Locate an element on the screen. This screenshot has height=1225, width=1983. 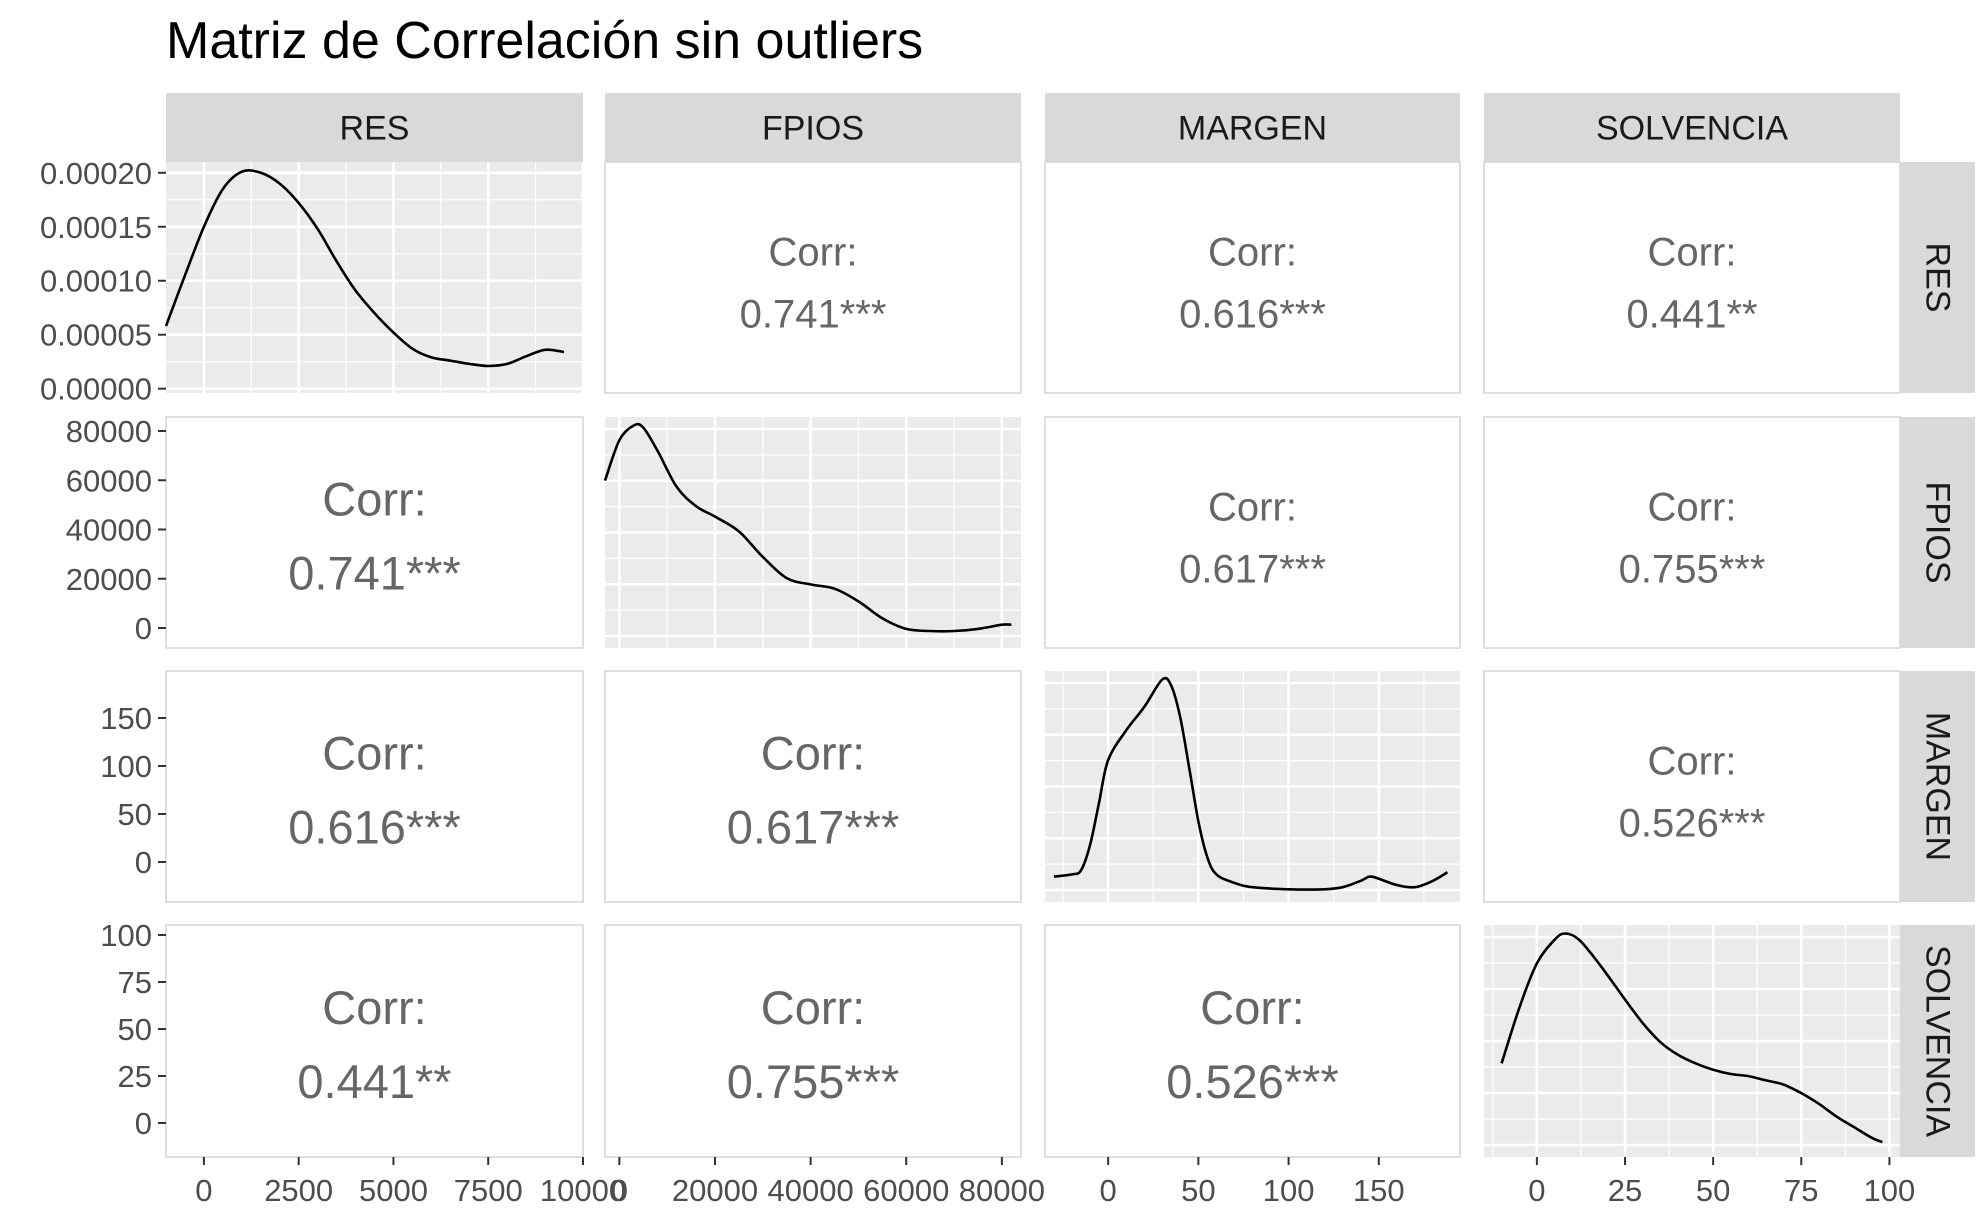
strip-top-solvencia is located at coordinates (1692, 127).